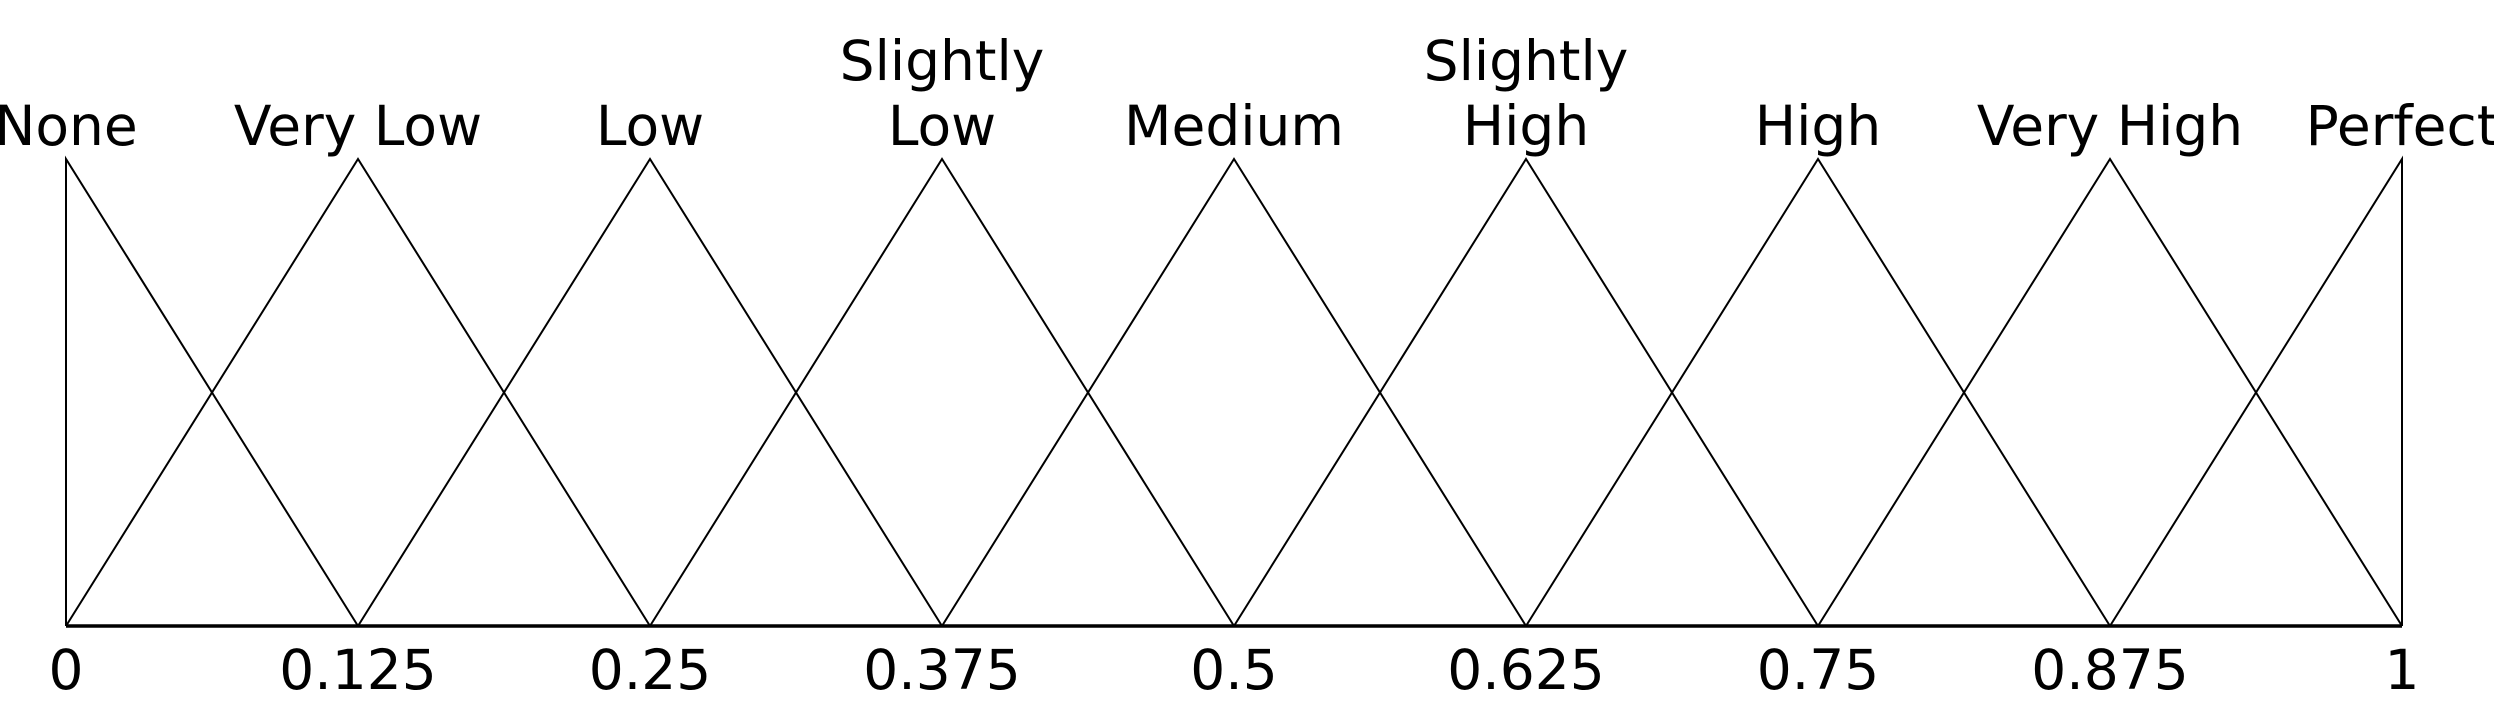 The width and height of the screenshot is (2494, 719). I want to click on membership-label-slightly-high: Slightly High, so click(1526, 93).